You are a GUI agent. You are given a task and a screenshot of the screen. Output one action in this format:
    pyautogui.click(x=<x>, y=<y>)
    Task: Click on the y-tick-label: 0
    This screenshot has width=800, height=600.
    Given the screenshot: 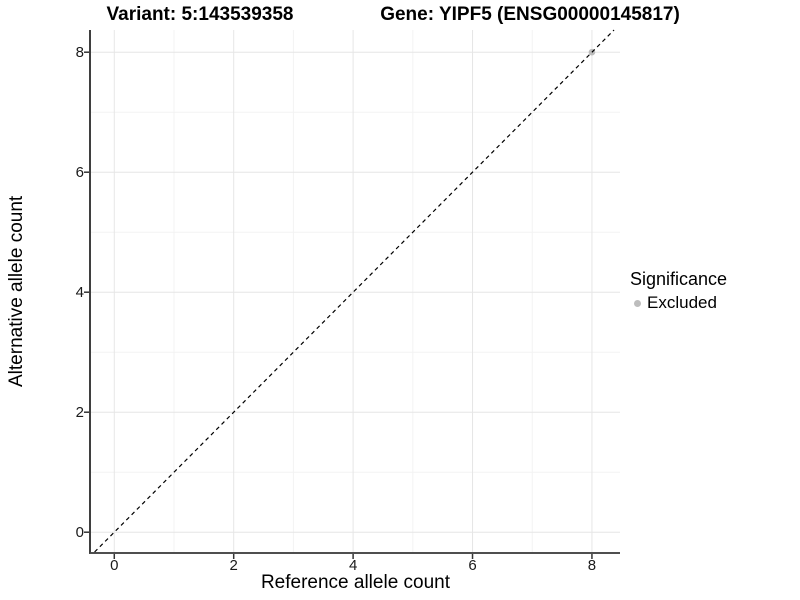 What is the action you would take?
    pyautogui.click(x=79, y=532)
    